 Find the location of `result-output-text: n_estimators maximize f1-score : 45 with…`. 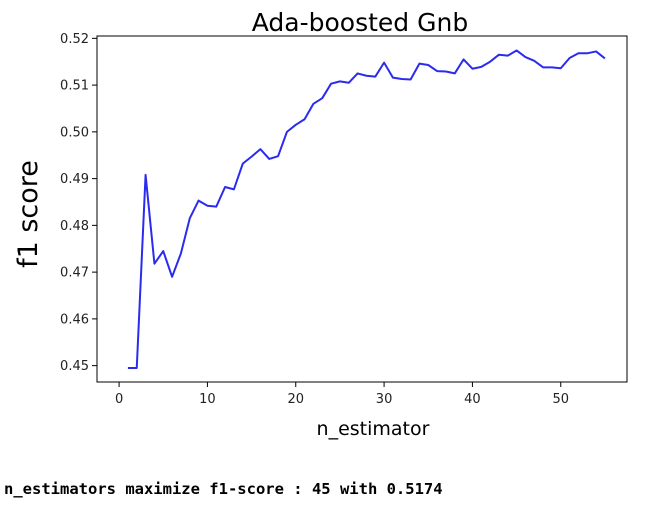

result-output-text: n_estimators maximize f1-score : 45 with… is located at coordinates (223, 489).